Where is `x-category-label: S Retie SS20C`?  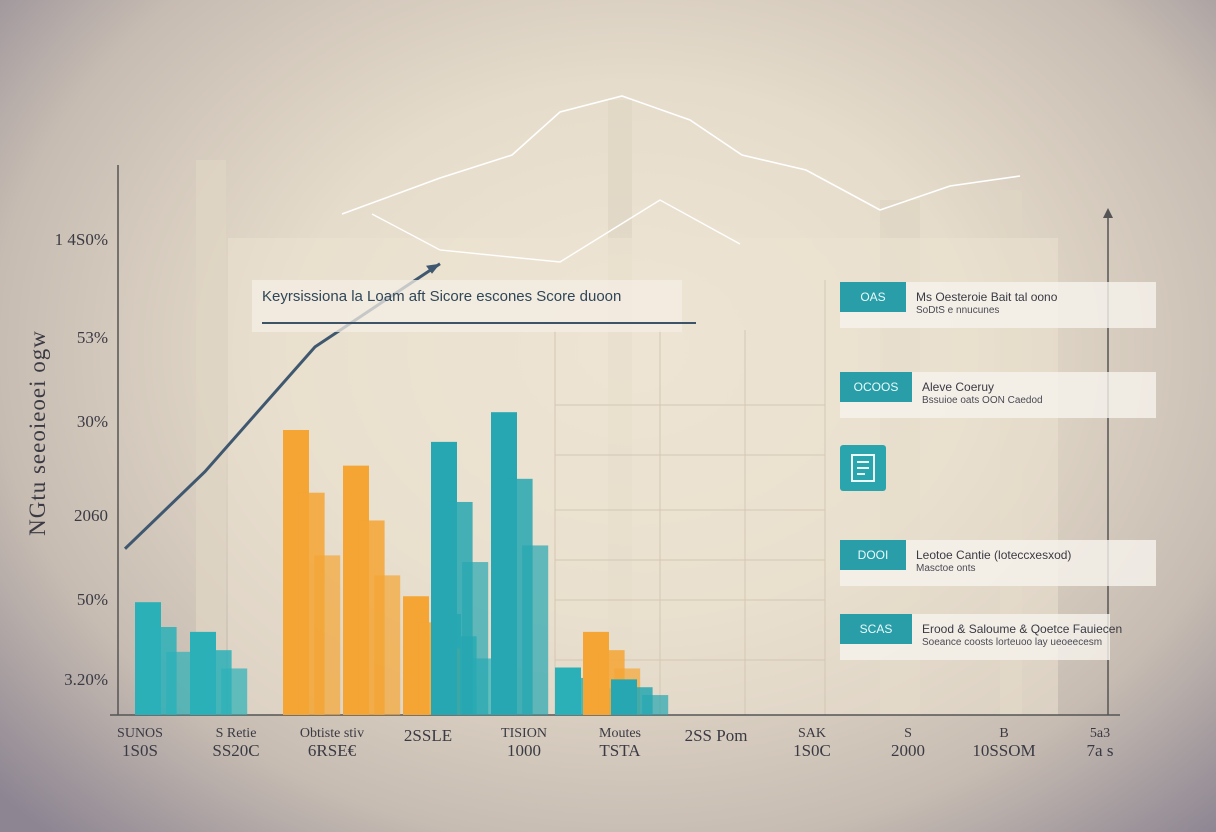 x-category-label: S Retie SS20C is located at coordinates (236, 743).